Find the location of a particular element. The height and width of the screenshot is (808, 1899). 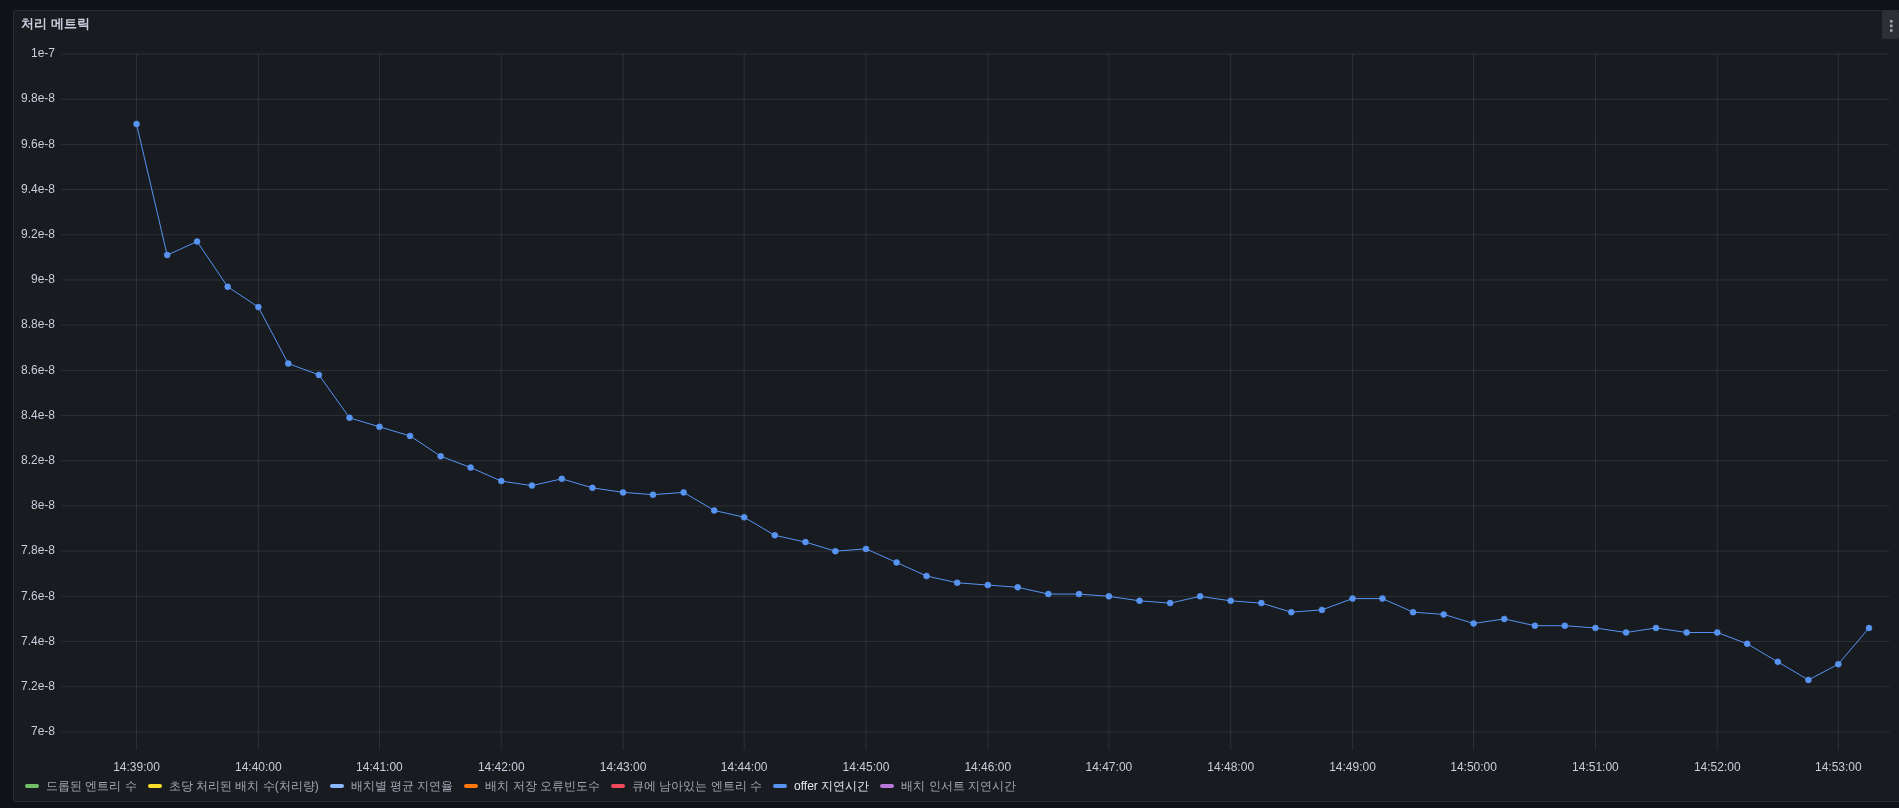

chart-title: 처리 메트릭 is located at coordinates (55, 24).